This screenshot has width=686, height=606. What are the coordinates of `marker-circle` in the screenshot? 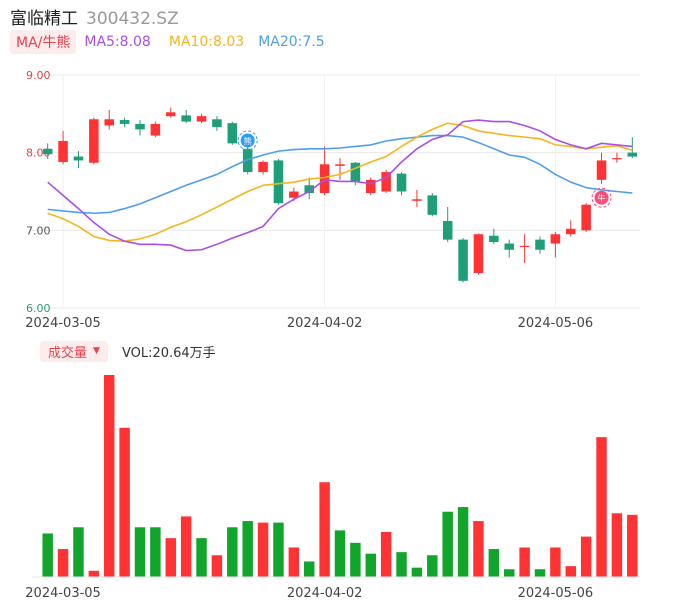 It's located at (247, 140).